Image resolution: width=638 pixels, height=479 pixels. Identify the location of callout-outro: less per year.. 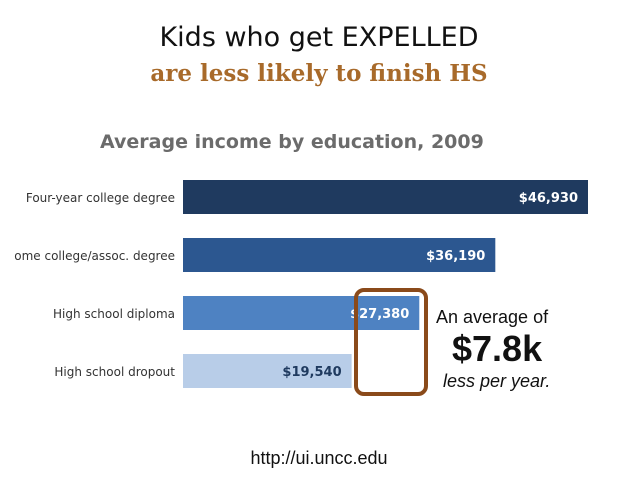
(497, 381).